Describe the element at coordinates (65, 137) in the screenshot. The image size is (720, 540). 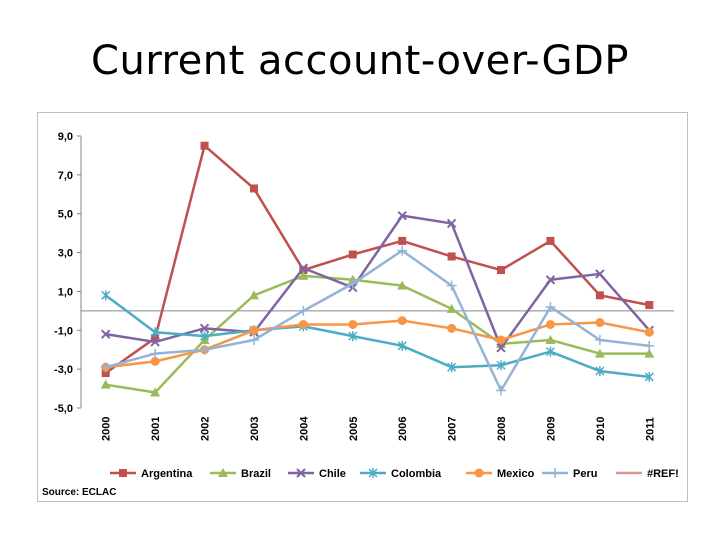
I see `y-tick-label: 9,0` at that location.